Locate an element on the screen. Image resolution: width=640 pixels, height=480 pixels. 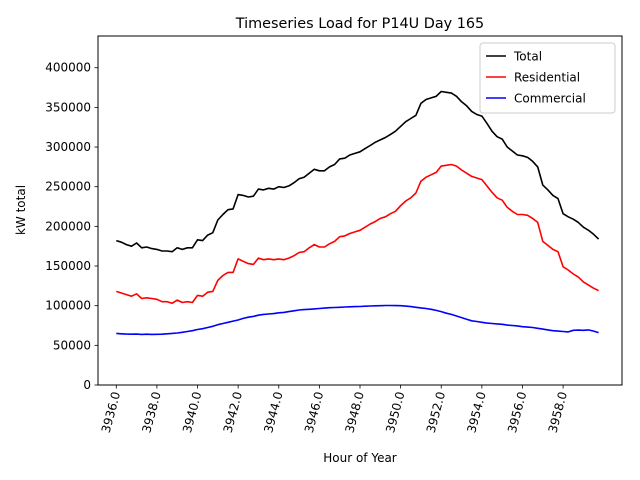
legend-frame is located at coordinates (547, 78).